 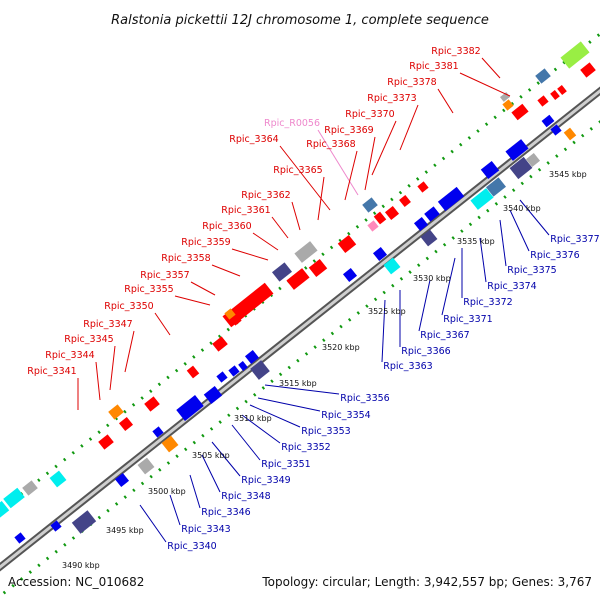 I want to click on gene-label-reverse: Rpic_3375, so click(x=531, y=270).